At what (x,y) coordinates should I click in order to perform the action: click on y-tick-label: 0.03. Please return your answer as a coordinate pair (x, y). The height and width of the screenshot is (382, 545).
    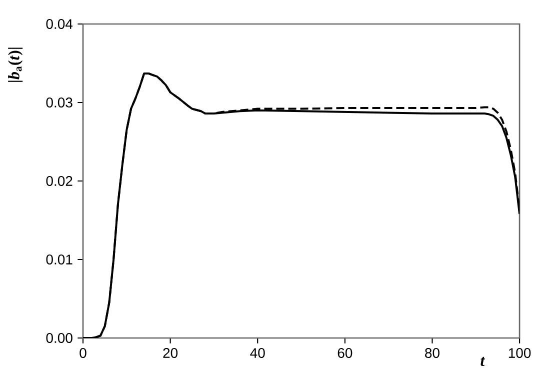
    Looking at the image, I should click on (59, 103).